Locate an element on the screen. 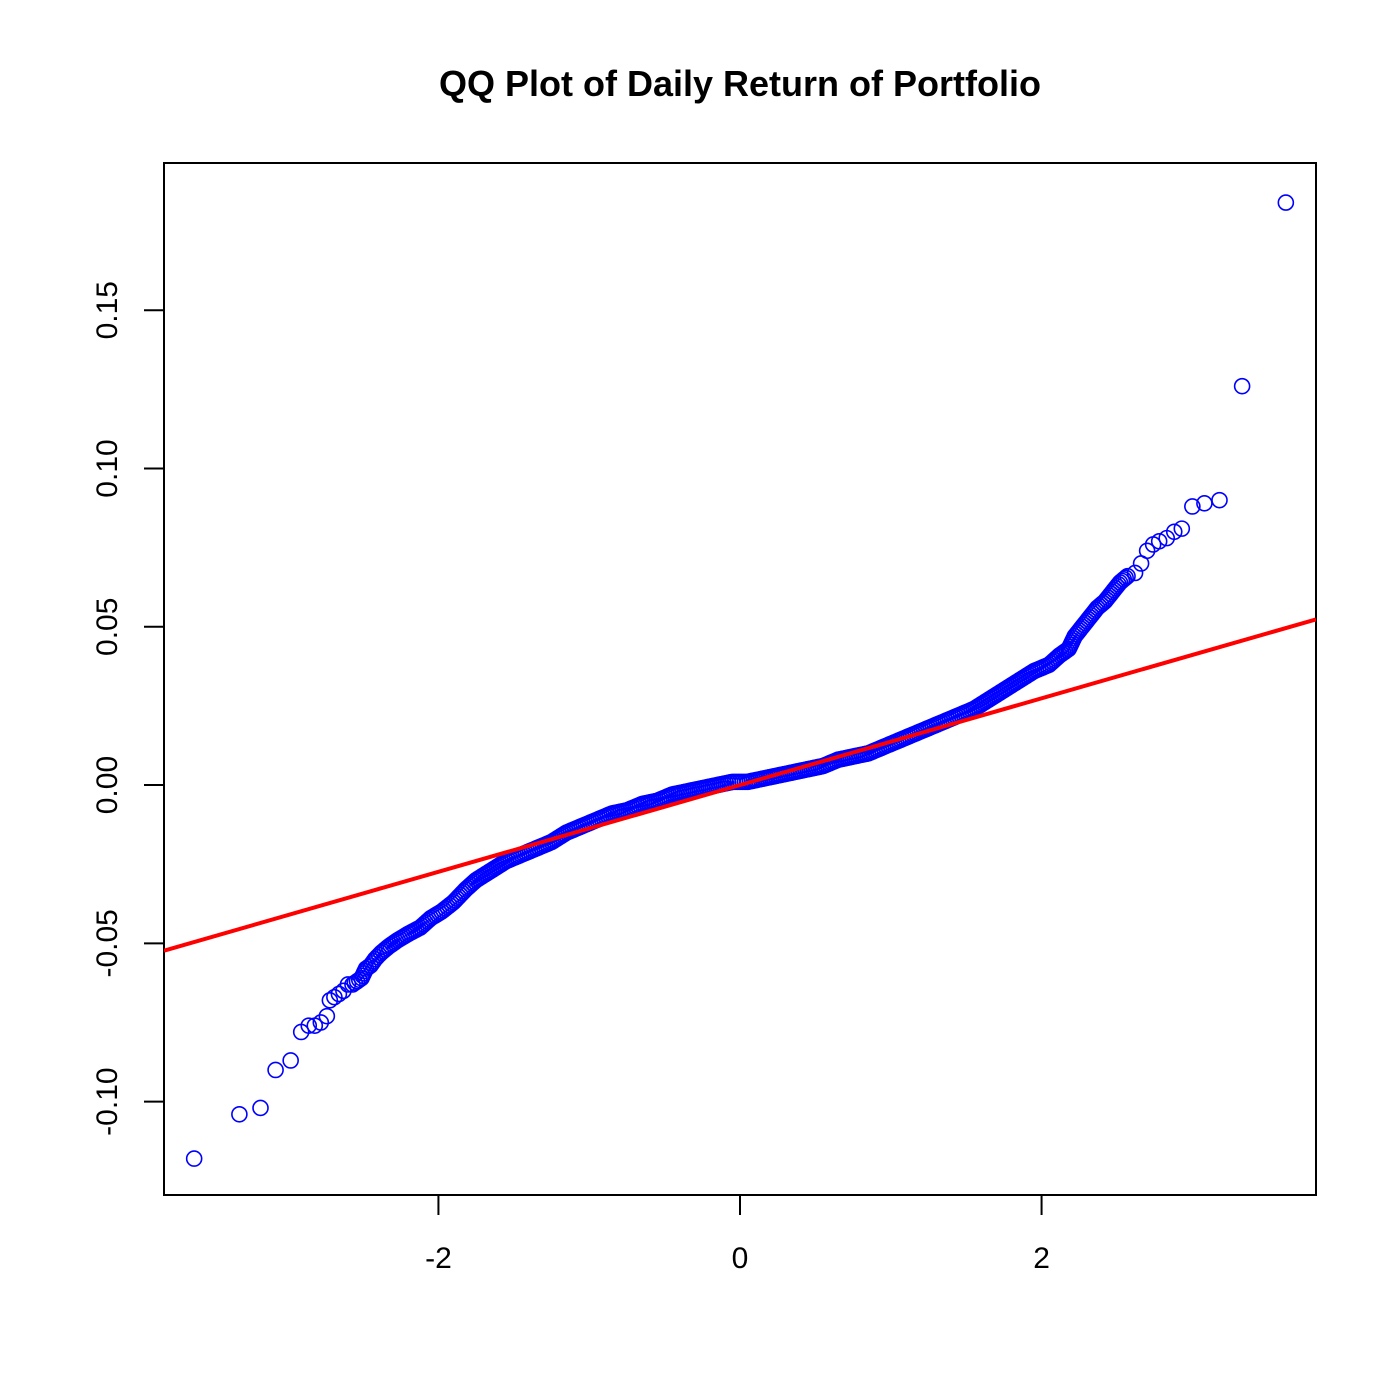 This screenshot has width=1400, height=1400. y-tick-label: -0.10 is located at coordinates (107, 1101).